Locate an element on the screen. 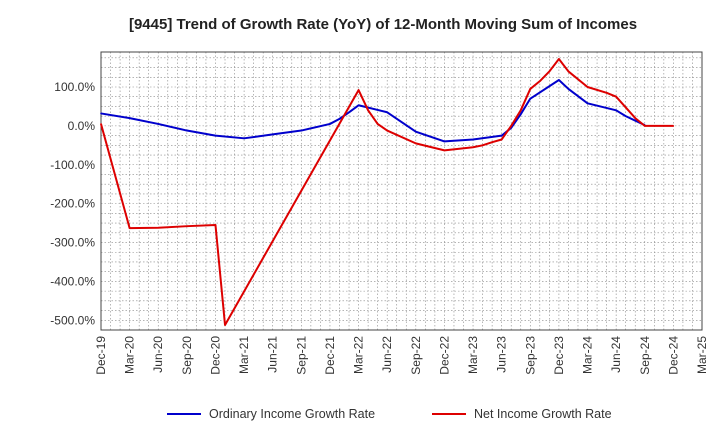 Image resolution: width=720 pixels, height=440 pixels. x-tick-label: Jun-23 is located at coordinates (502, 354).